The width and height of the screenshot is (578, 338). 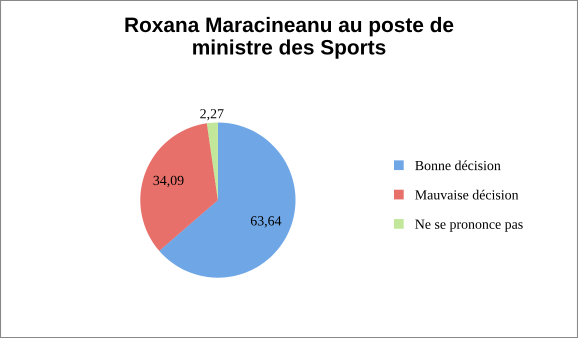 What do you see at coordinates (266, 222) in the screenshot?
I see `data-label: 63,64` at bounding box center [266, 222].